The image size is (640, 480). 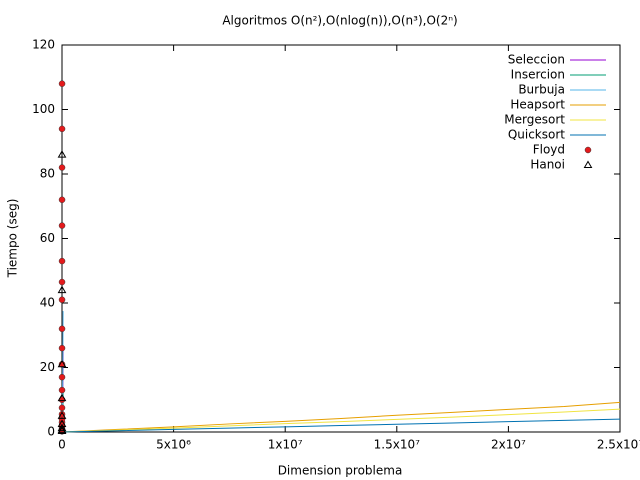 I want to click on legend-label: Floyd, so click(x=549, y=150).